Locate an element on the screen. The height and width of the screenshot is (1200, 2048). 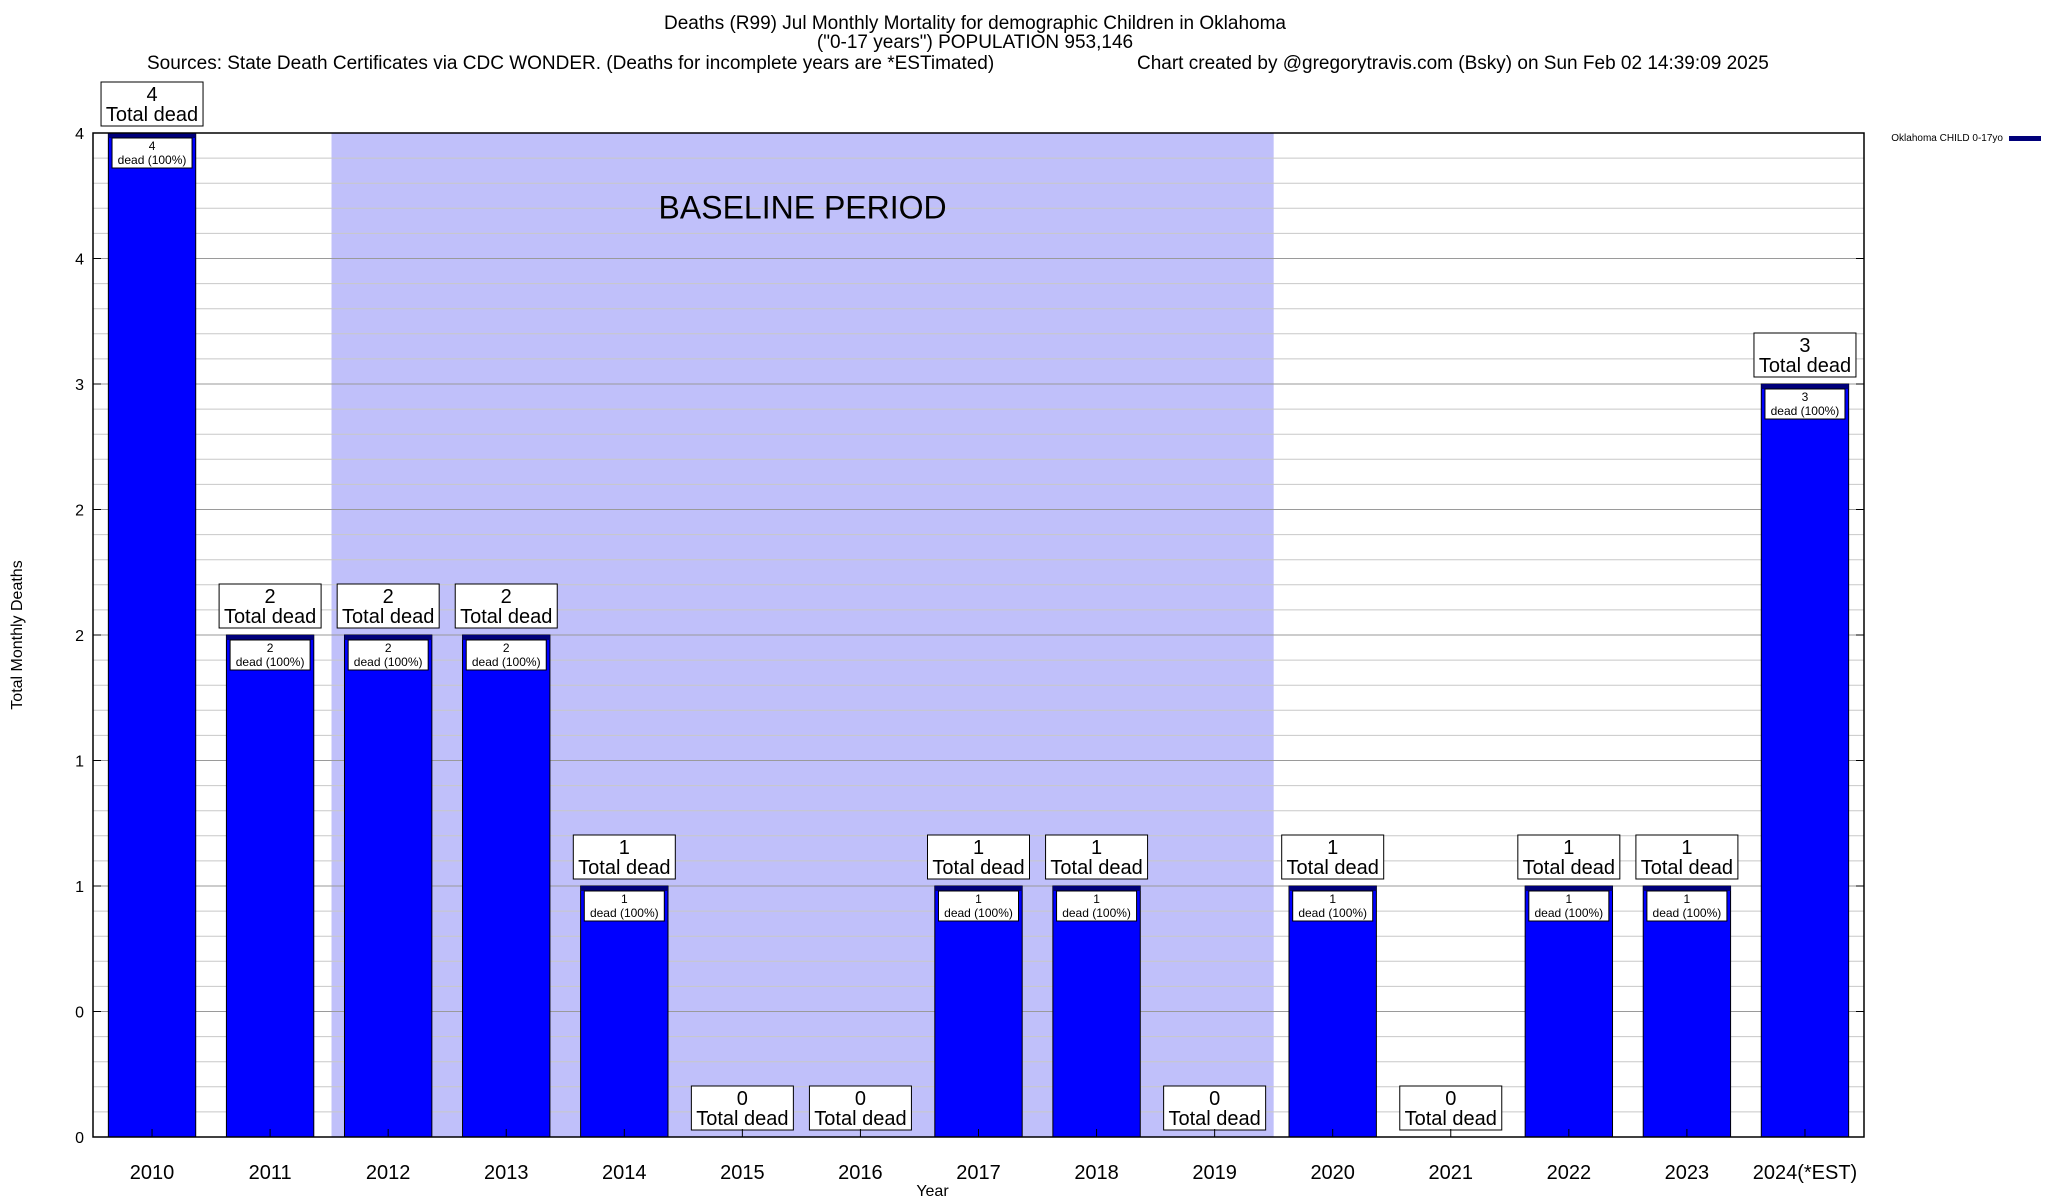
y-tick-label: 3 is located at coordinates (79, 385).